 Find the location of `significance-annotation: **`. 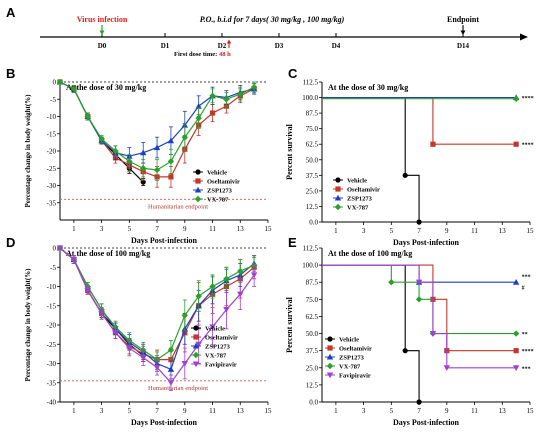

significance-annotation: ** is located at coordinates (525, 335).